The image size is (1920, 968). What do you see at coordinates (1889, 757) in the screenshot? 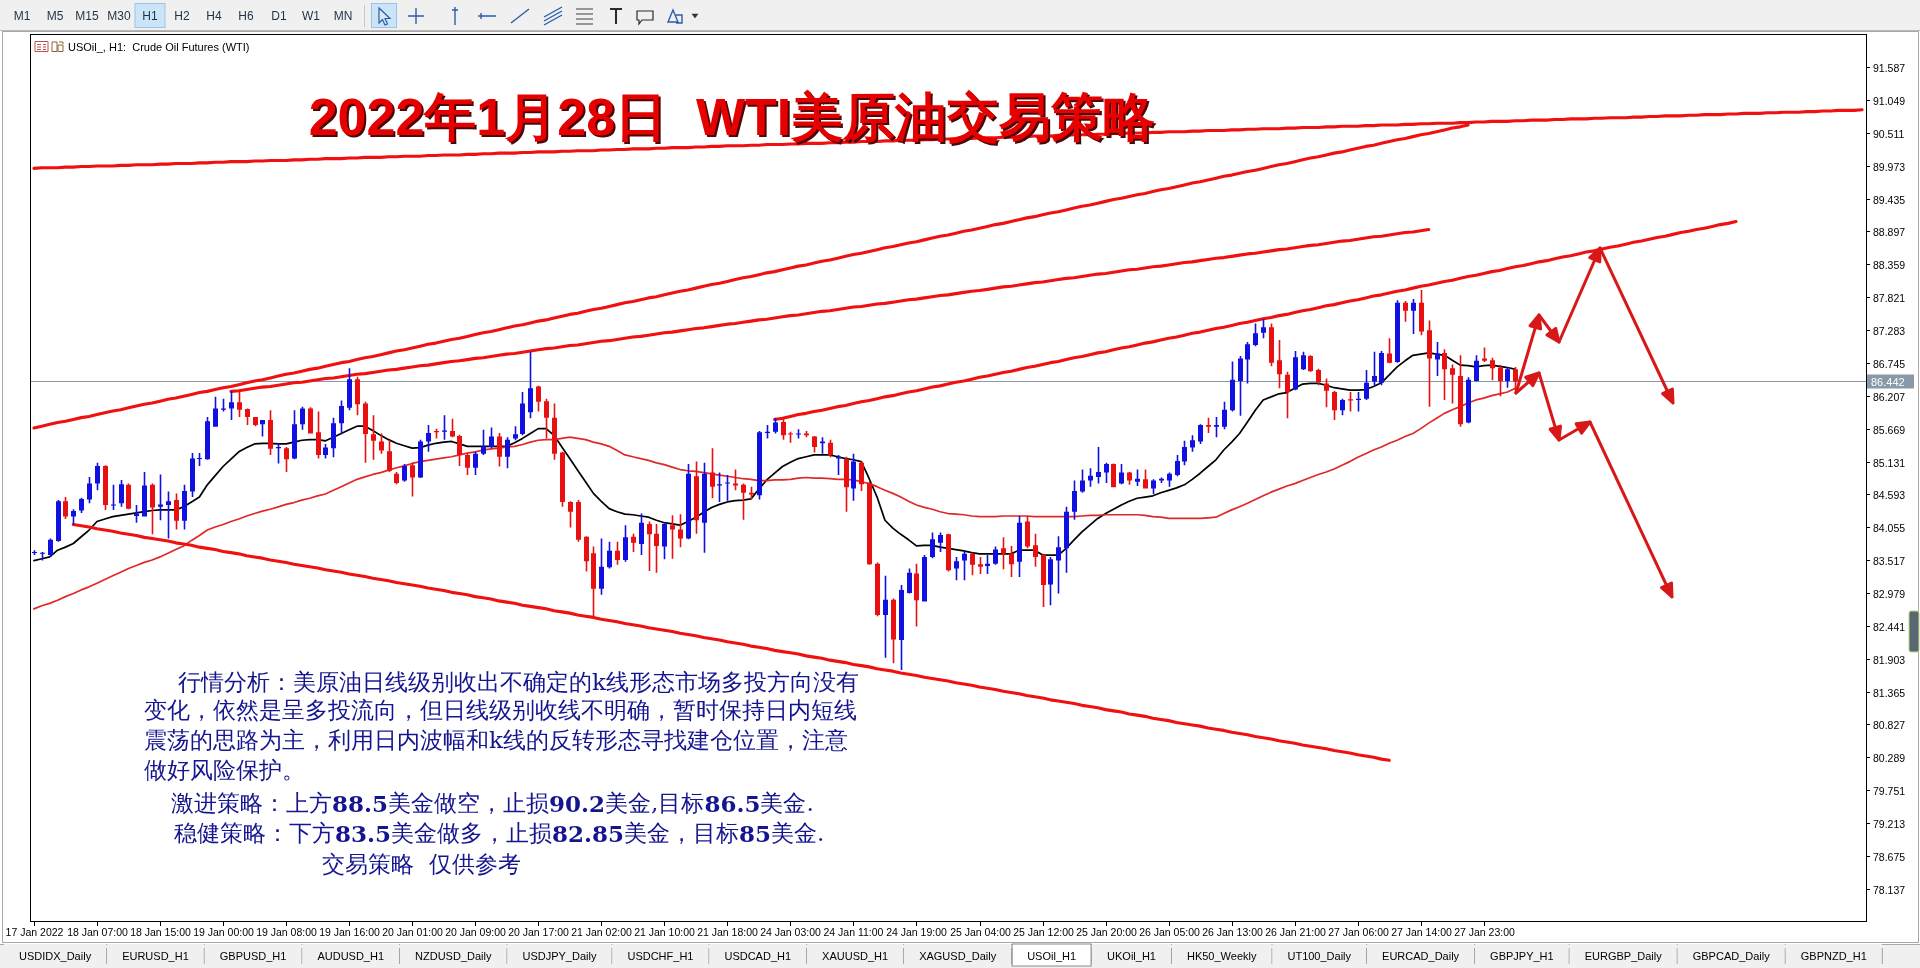
I see `y-tick-label: 80.289` at bounding box center [1889, 757].